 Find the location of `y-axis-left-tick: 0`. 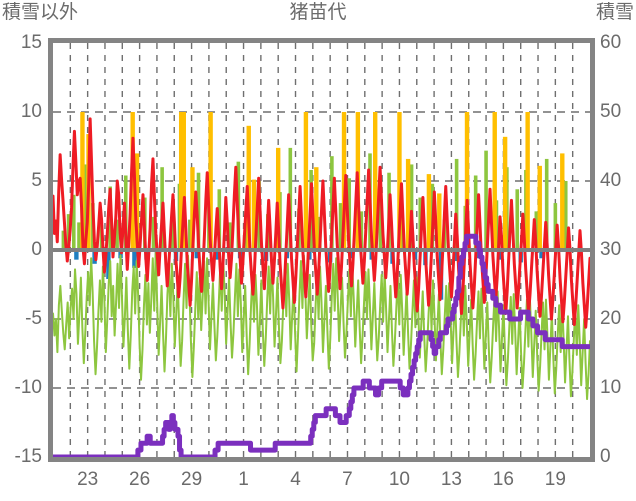

y-axis-left-tick: 0 is located at coordinates (36, 249).